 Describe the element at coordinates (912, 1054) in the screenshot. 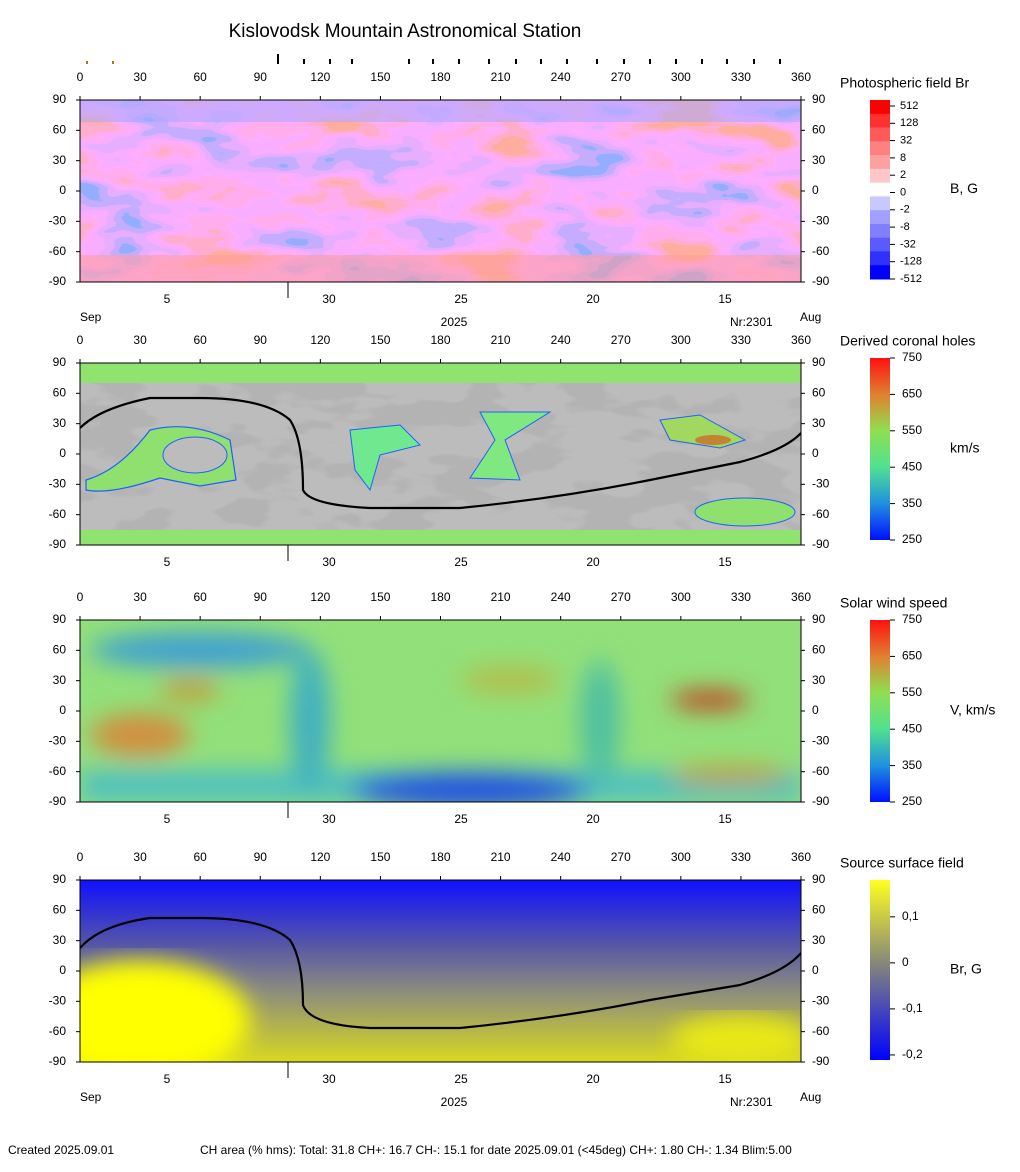

I see `colorbar-label: -0,2` at that location.